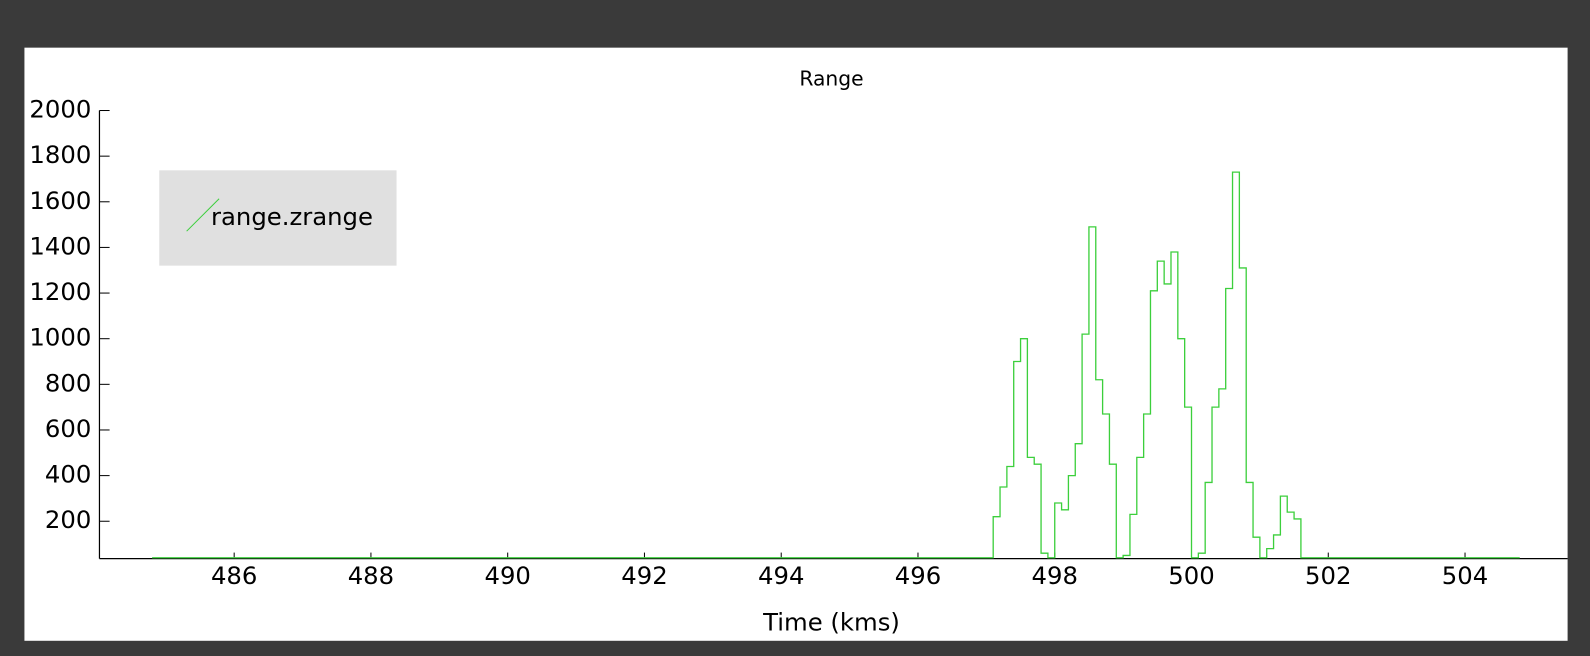  I want to click on x-tick-label: 486, so click(234, 575).